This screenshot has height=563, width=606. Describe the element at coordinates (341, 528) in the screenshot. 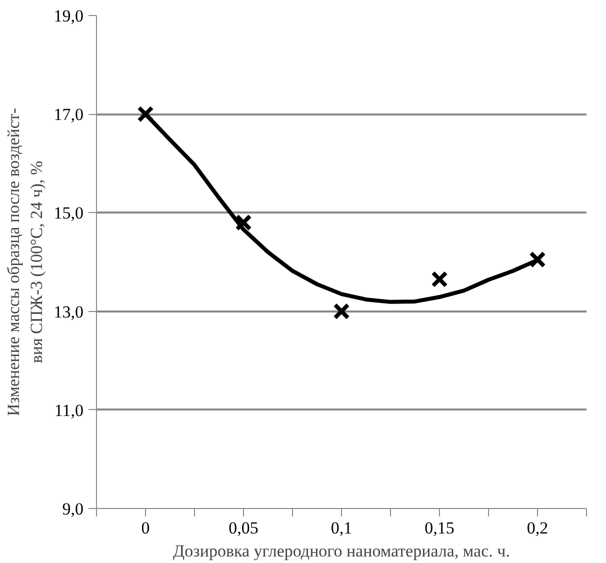

I see `x-tick-label: 0,1` at that location.